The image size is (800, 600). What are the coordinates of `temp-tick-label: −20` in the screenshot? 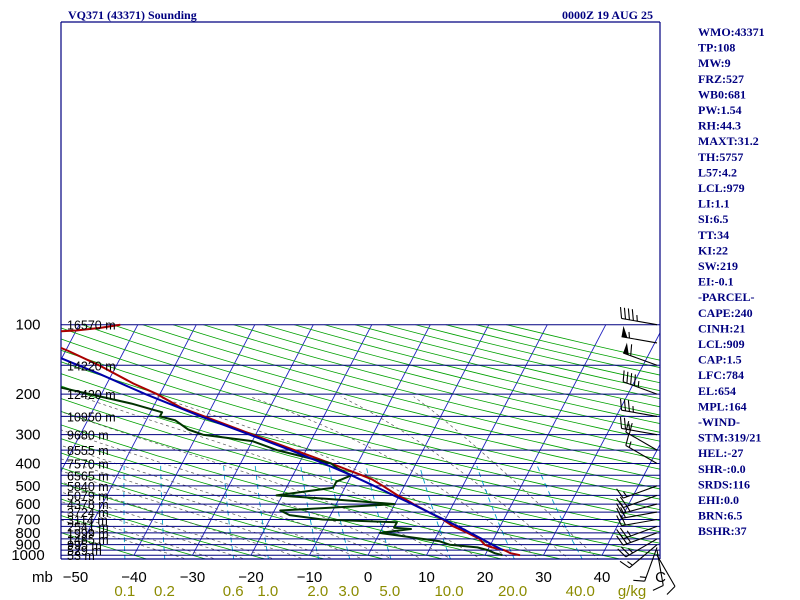 It's located at (250, 577).